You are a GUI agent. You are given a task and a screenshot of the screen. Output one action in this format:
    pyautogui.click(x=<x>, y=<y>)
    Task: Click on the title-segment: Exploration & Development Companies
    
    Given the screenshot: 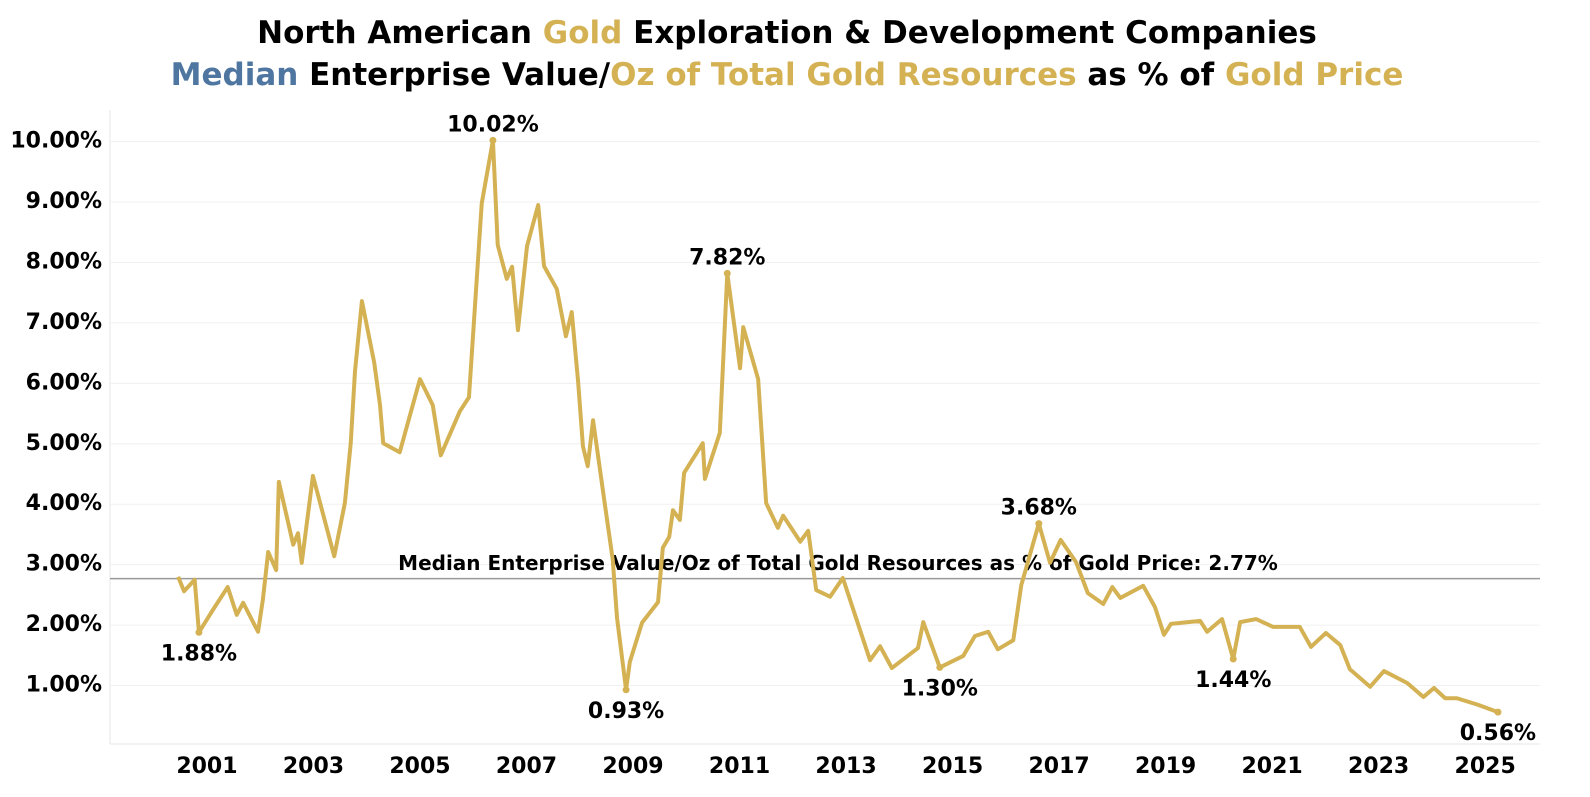 What is the action you would take?
    pyautogui.click(x=969, y=33)
    